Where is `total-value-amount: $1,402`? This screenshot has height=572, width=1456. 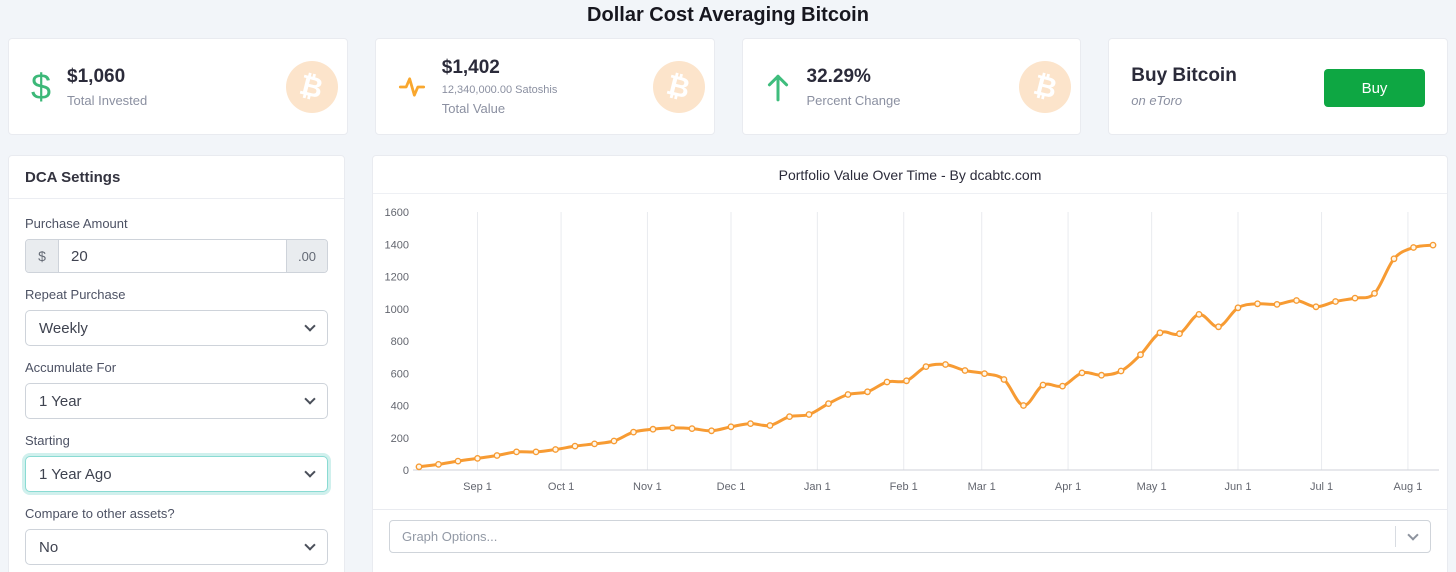
total-value-amount: $1,402 is located at coordinates (470, 67).